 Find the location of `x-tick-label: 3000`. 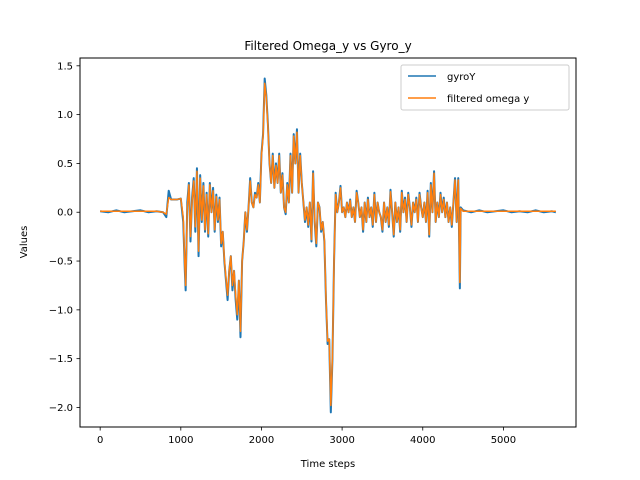

x-tick-label: 3000 is located at coordinates (341, 440).